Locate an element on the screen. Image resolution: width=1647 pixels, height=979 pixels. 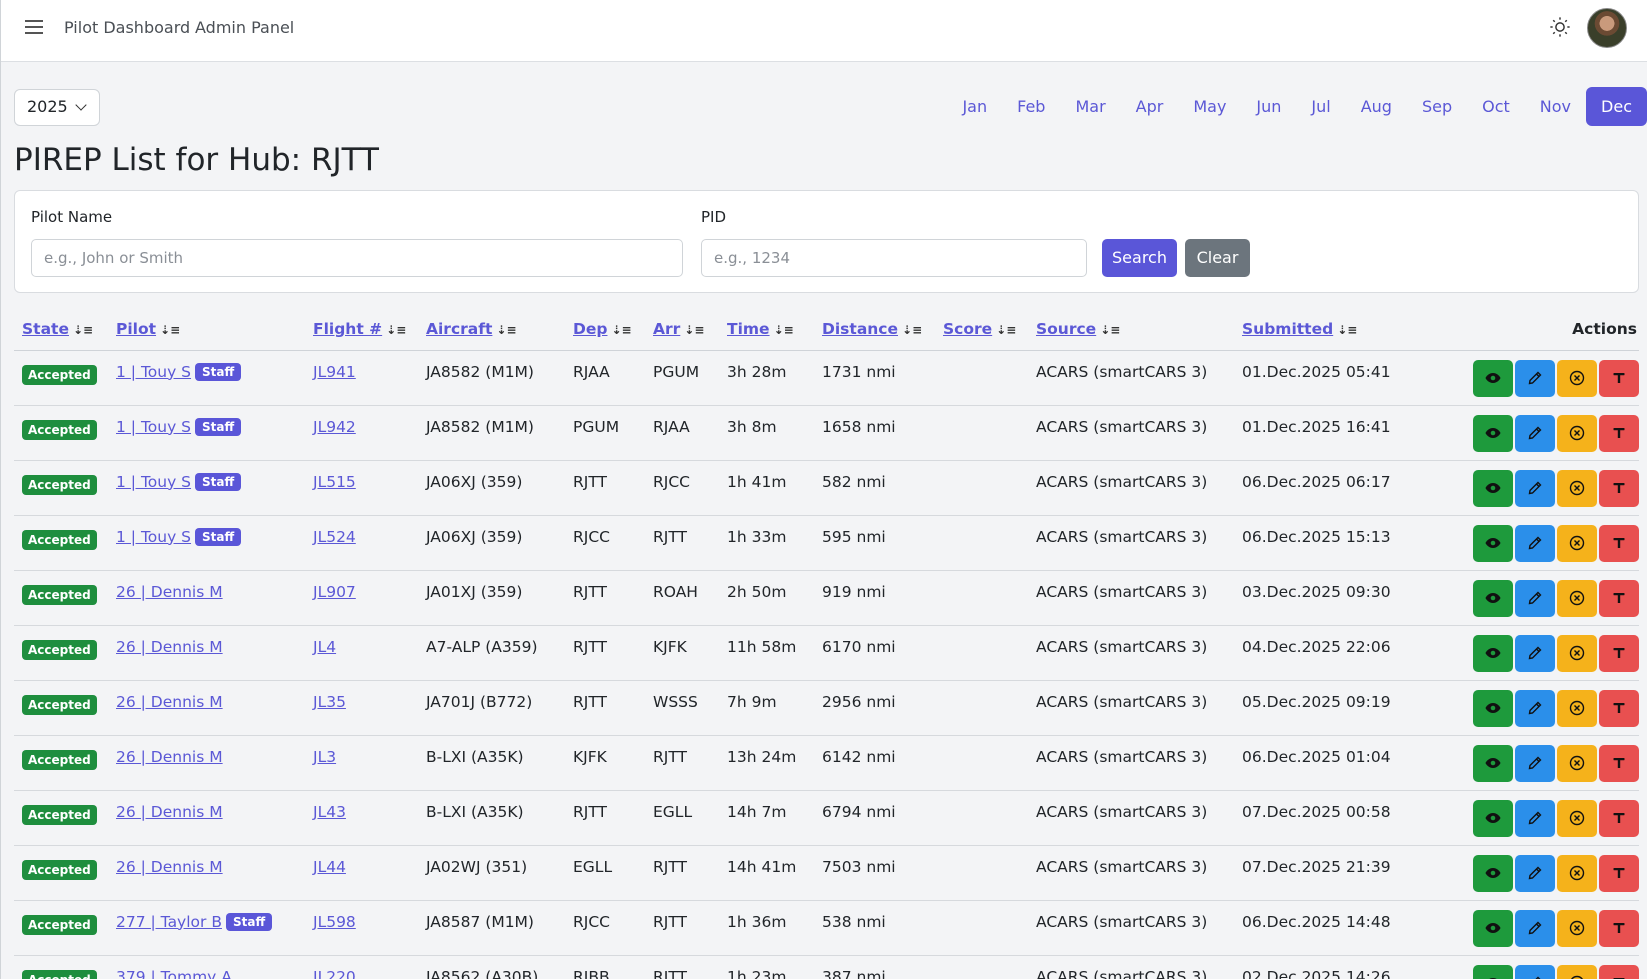
column-header-pilot: Pilot ⇣≡ is located at coordinates (214, 329).